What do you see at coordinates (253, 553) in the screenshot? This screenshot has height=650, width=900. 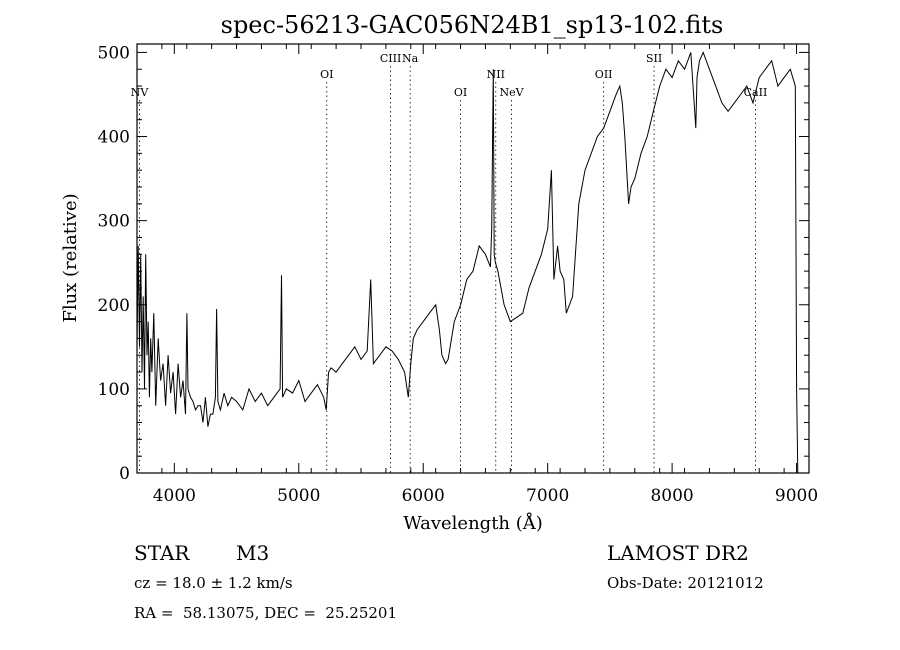 I see `object-subclass: M3` at bounding box center [253, 553].